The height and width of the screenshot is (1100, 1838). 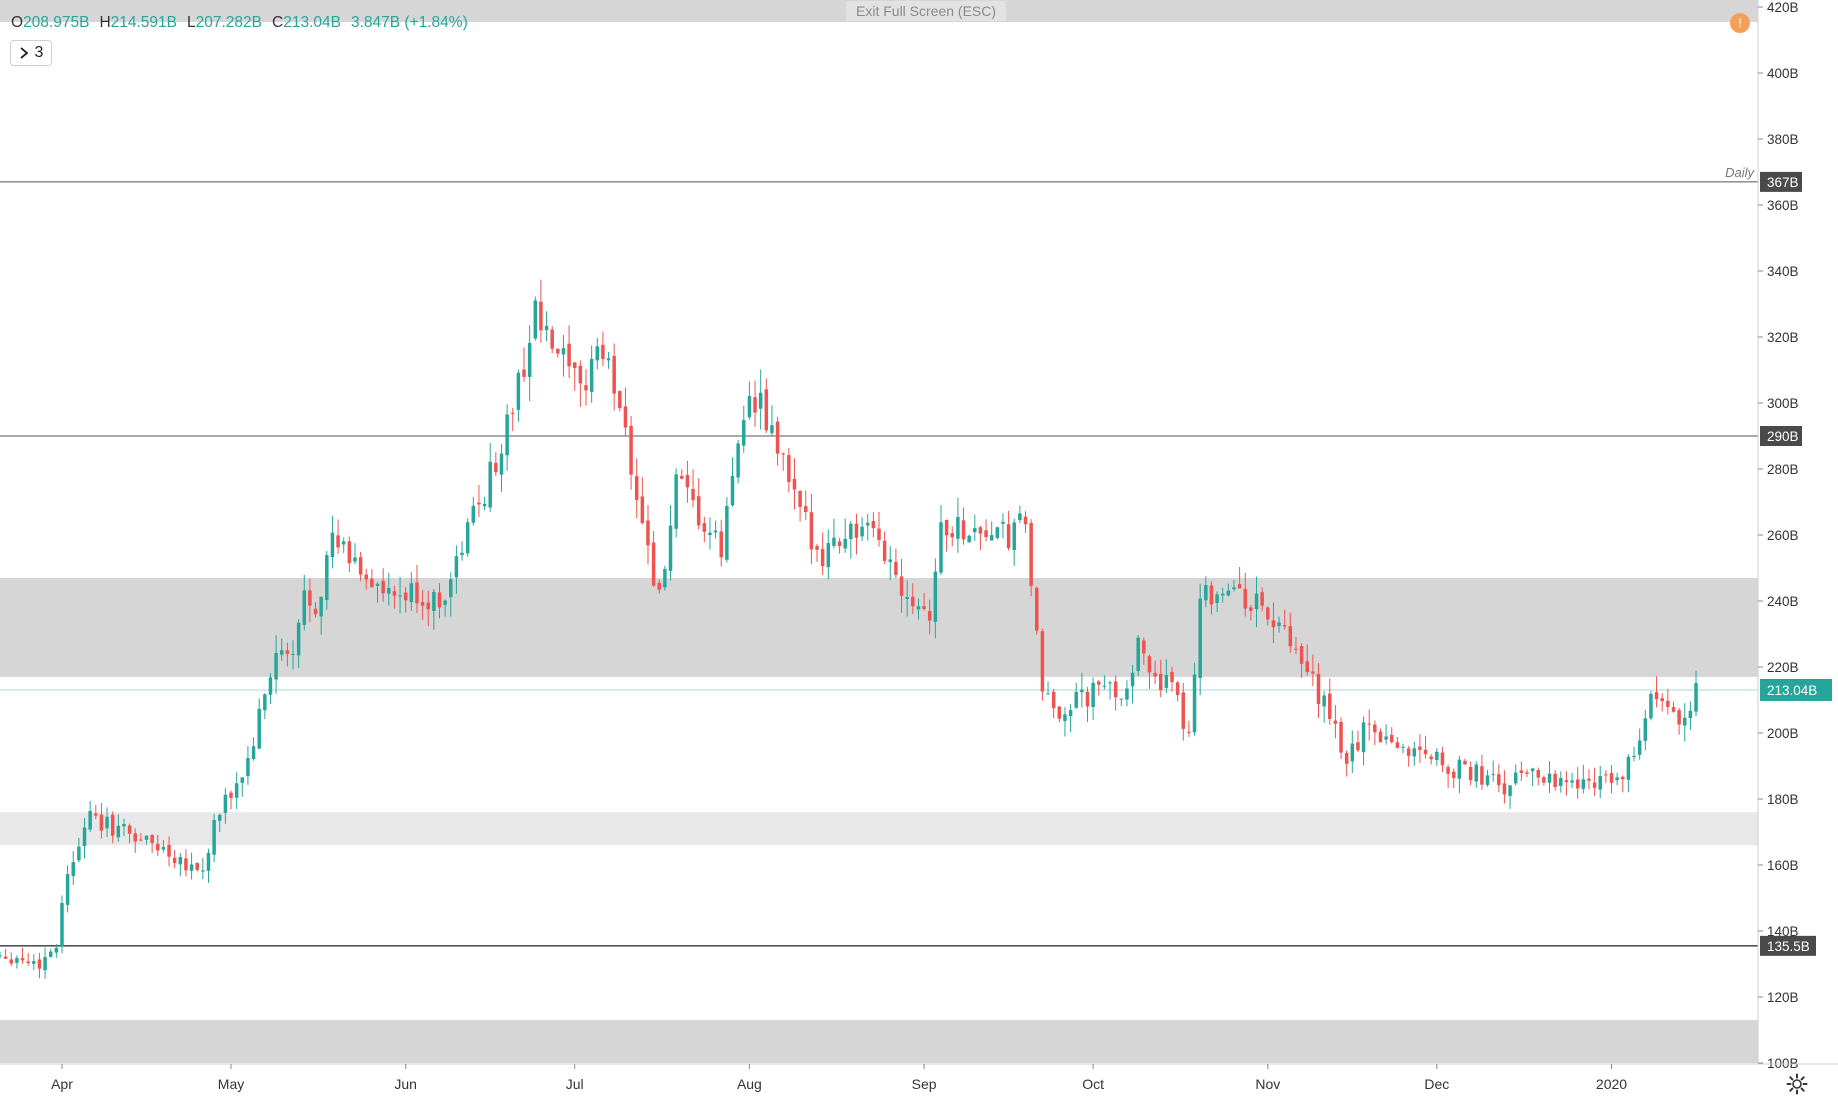 What do you see at coordinates (229, 22) in the screenshot?
I see `low-value: 207.282B` at bounding box center [229, 22].